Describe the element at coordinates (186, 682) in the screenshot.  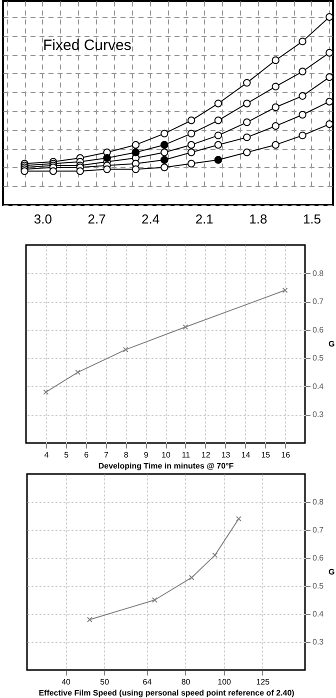
I see `x-tick-label: 80` at that location.